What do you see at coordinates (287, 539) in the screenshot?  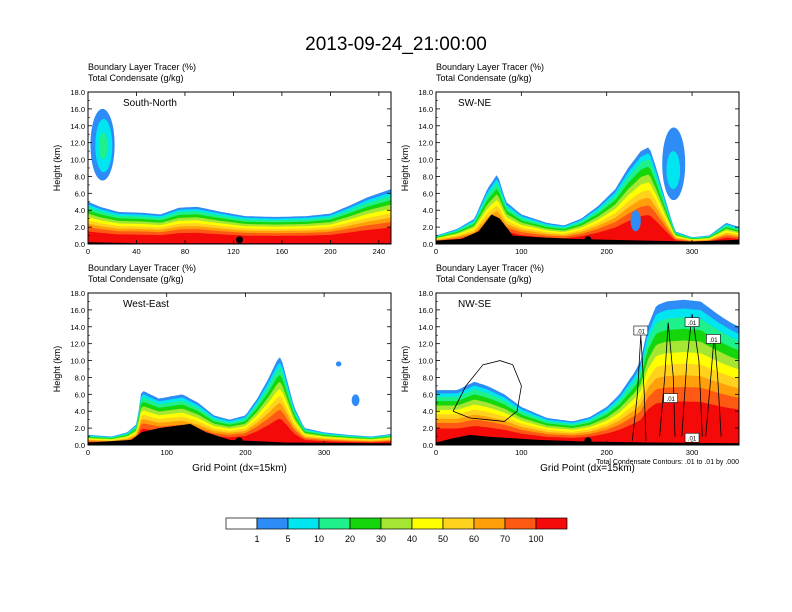 I see `colorbar-label: 5` at bounding box center [287, 539].